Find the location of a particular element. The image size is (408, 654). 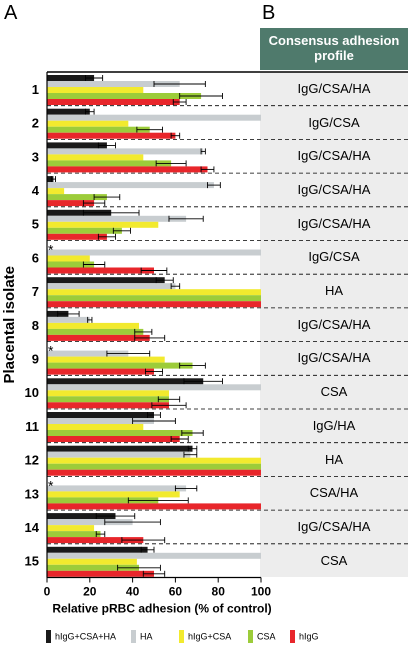

isolate-label-3: 3 is located at coordinates (35, 156).